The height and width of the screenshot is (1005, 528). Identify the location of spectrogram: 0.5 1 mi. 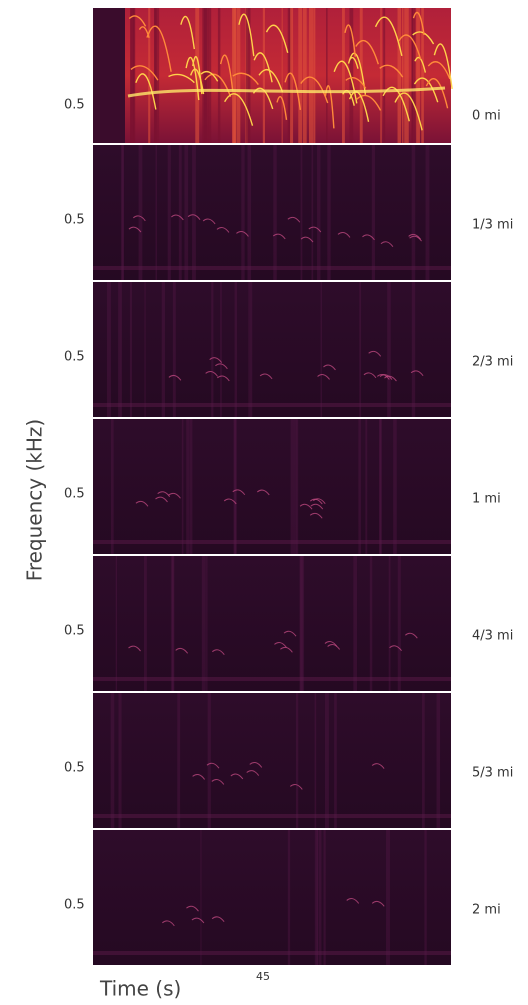
(282, 486).